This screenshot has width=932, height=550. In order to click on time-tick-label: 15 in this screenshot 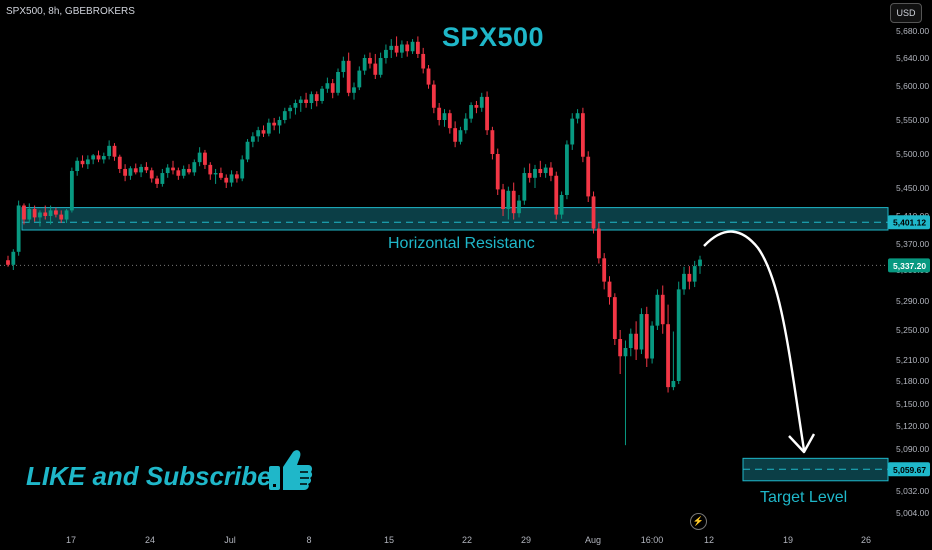, I will do `click(389, 540)`.